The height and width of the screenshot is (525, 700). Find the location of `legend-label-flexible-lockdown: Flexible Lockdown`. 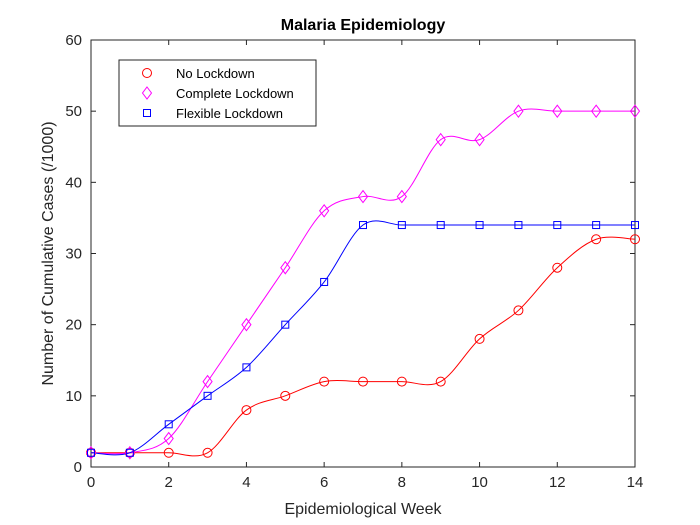

legend-label-flexible-lockdown: Flexible Lockdown is located at coordinates (229, 113).